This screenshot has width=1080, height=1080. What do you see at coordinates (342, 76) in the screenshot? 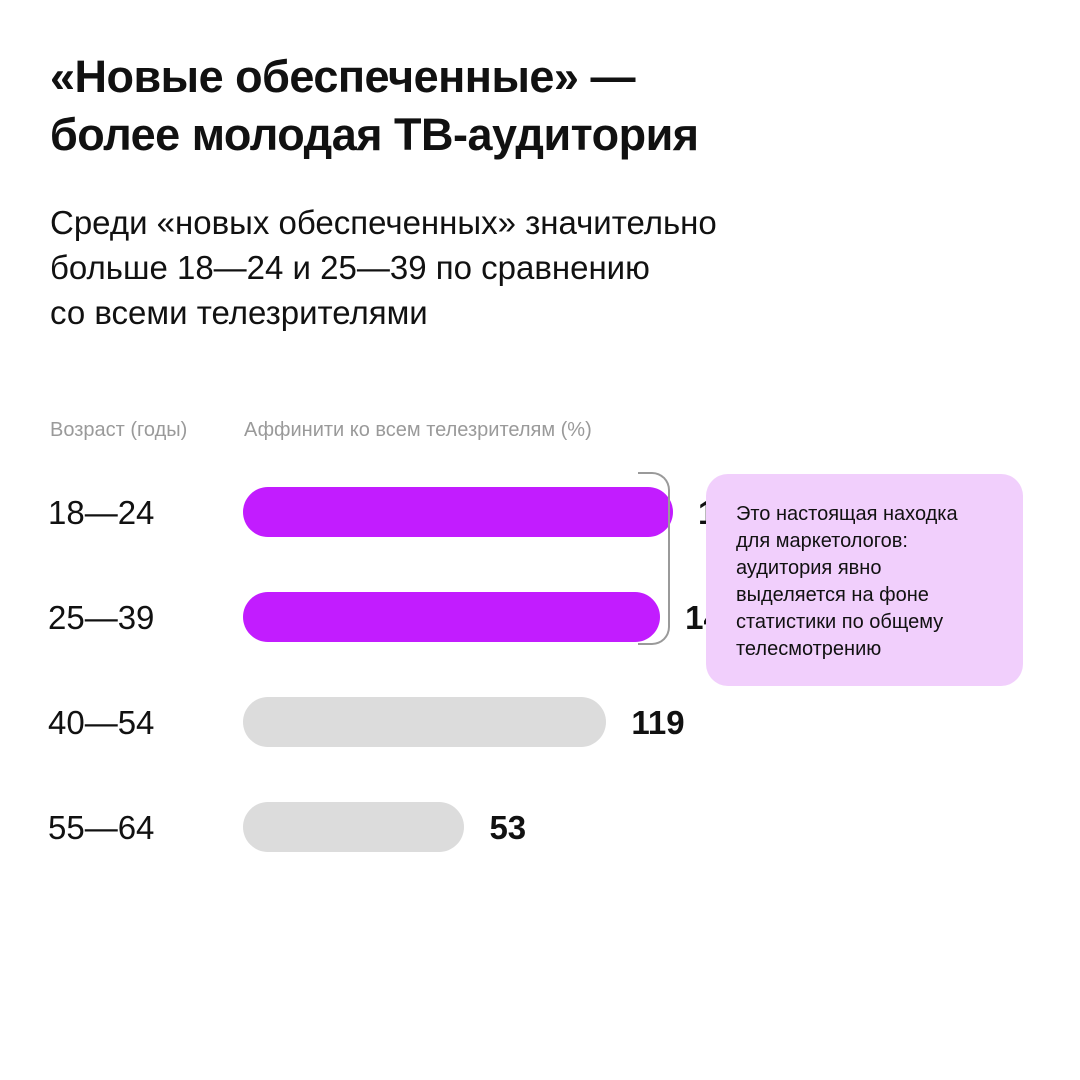
I see `chart-title-line-1: «Новые обеспеченные» —` at bounding box center [342, 76].